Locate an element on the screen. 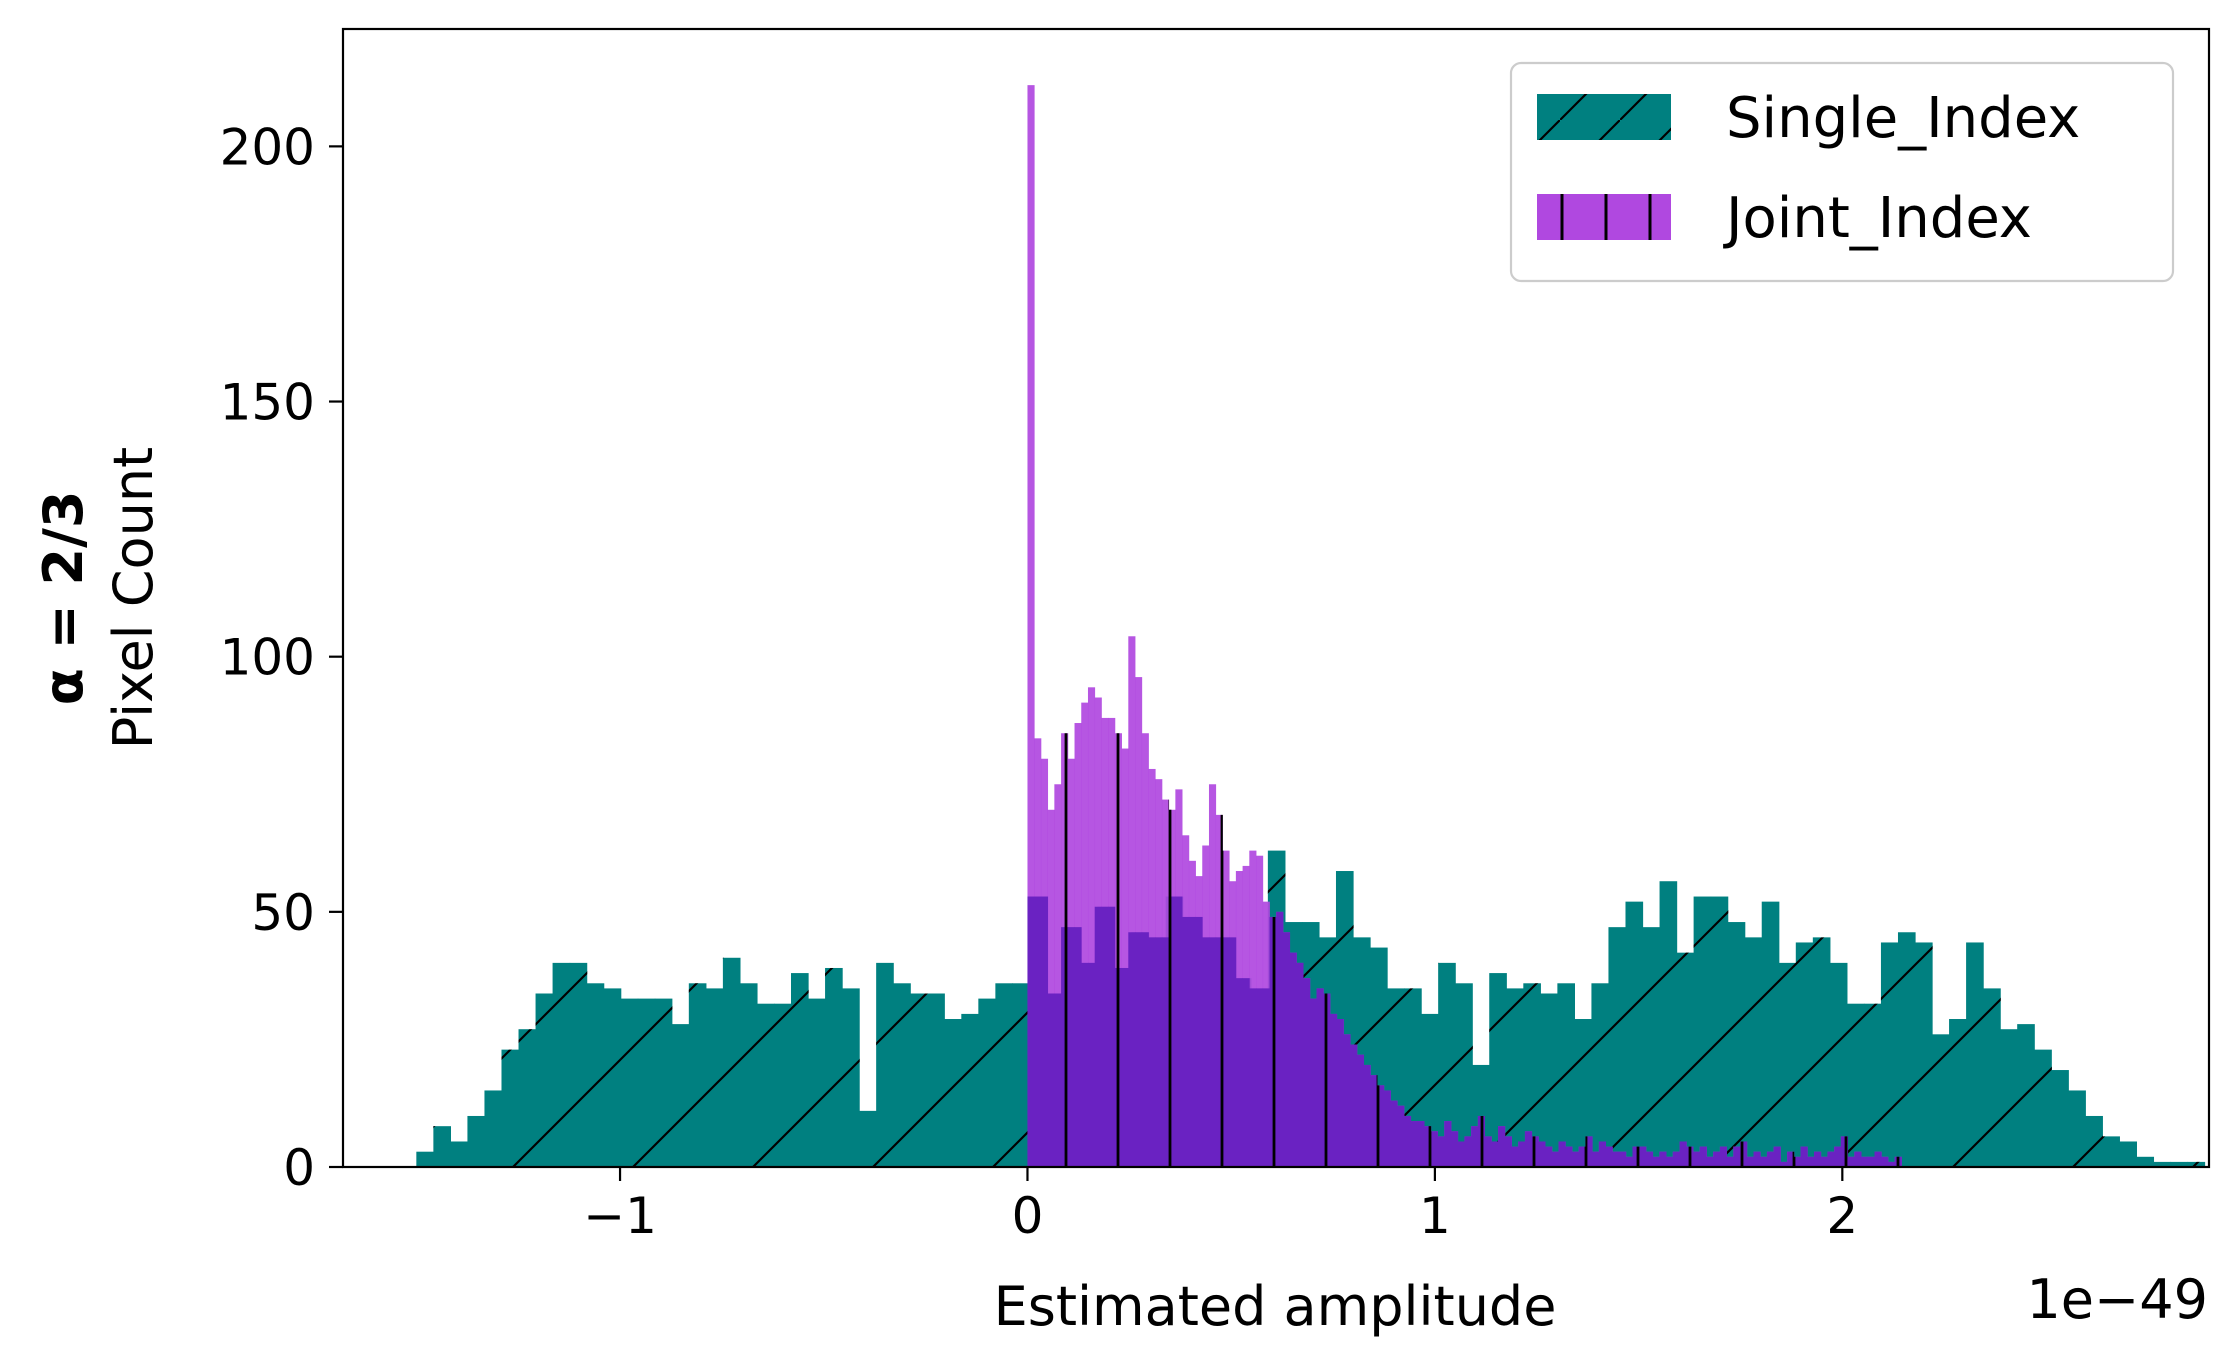 The image size is (2230, 1371). y-axis-label: Pixel Count is located at coordinates (133, 598).